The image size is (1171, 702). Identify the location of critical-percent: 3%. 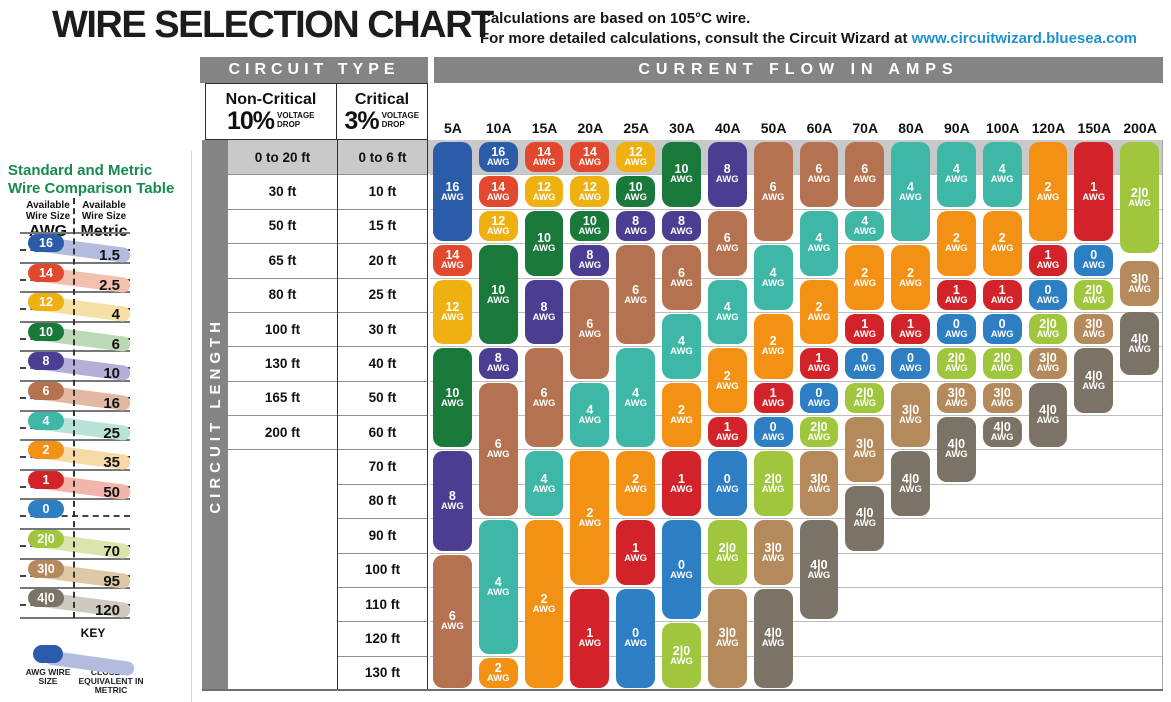
(361, 120).